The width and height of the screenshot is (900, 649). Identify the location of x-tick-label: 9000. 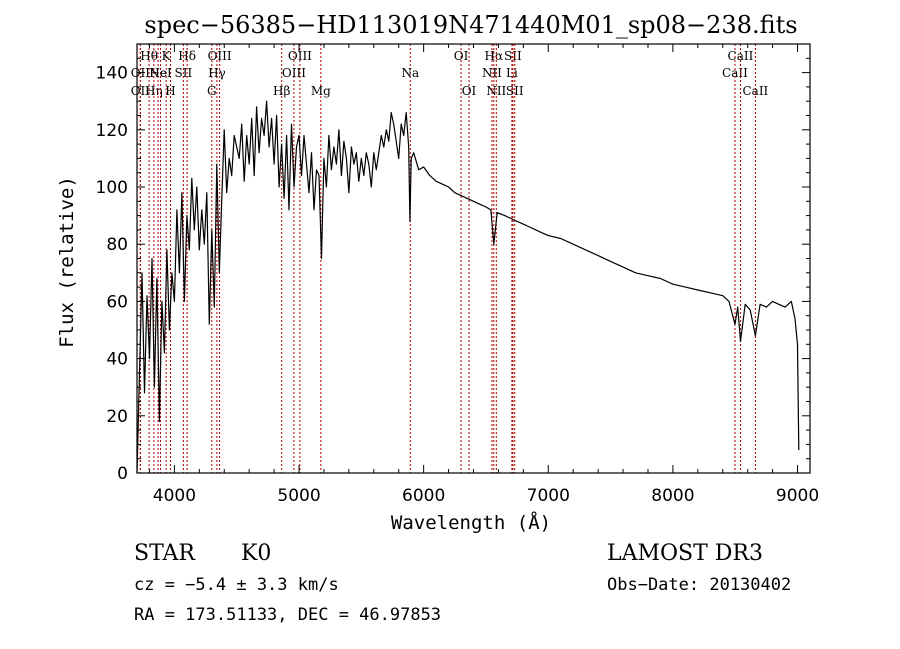
(797, 496).